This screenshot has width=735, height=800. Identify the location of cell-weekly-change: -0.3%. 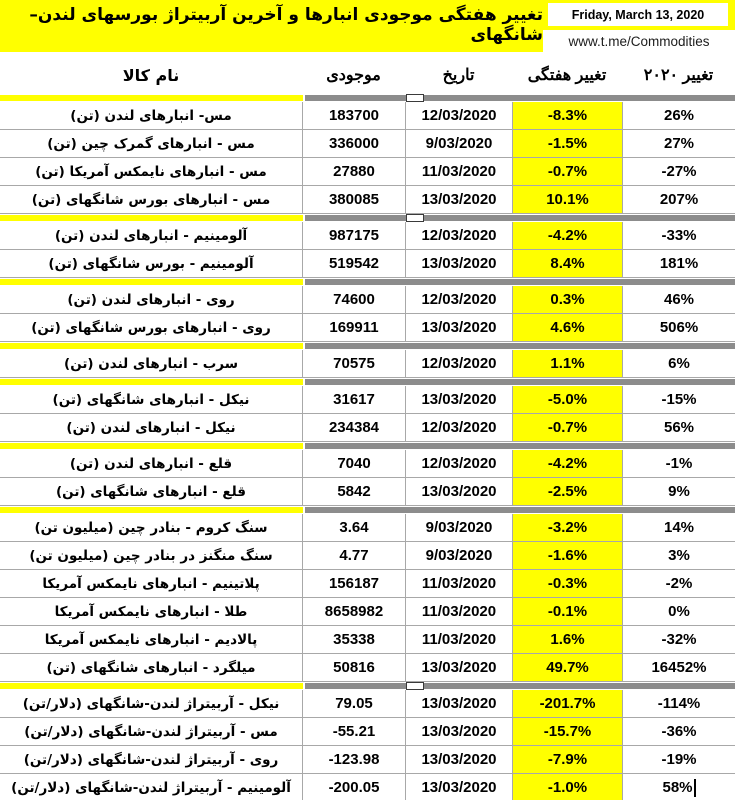
(567, 583).